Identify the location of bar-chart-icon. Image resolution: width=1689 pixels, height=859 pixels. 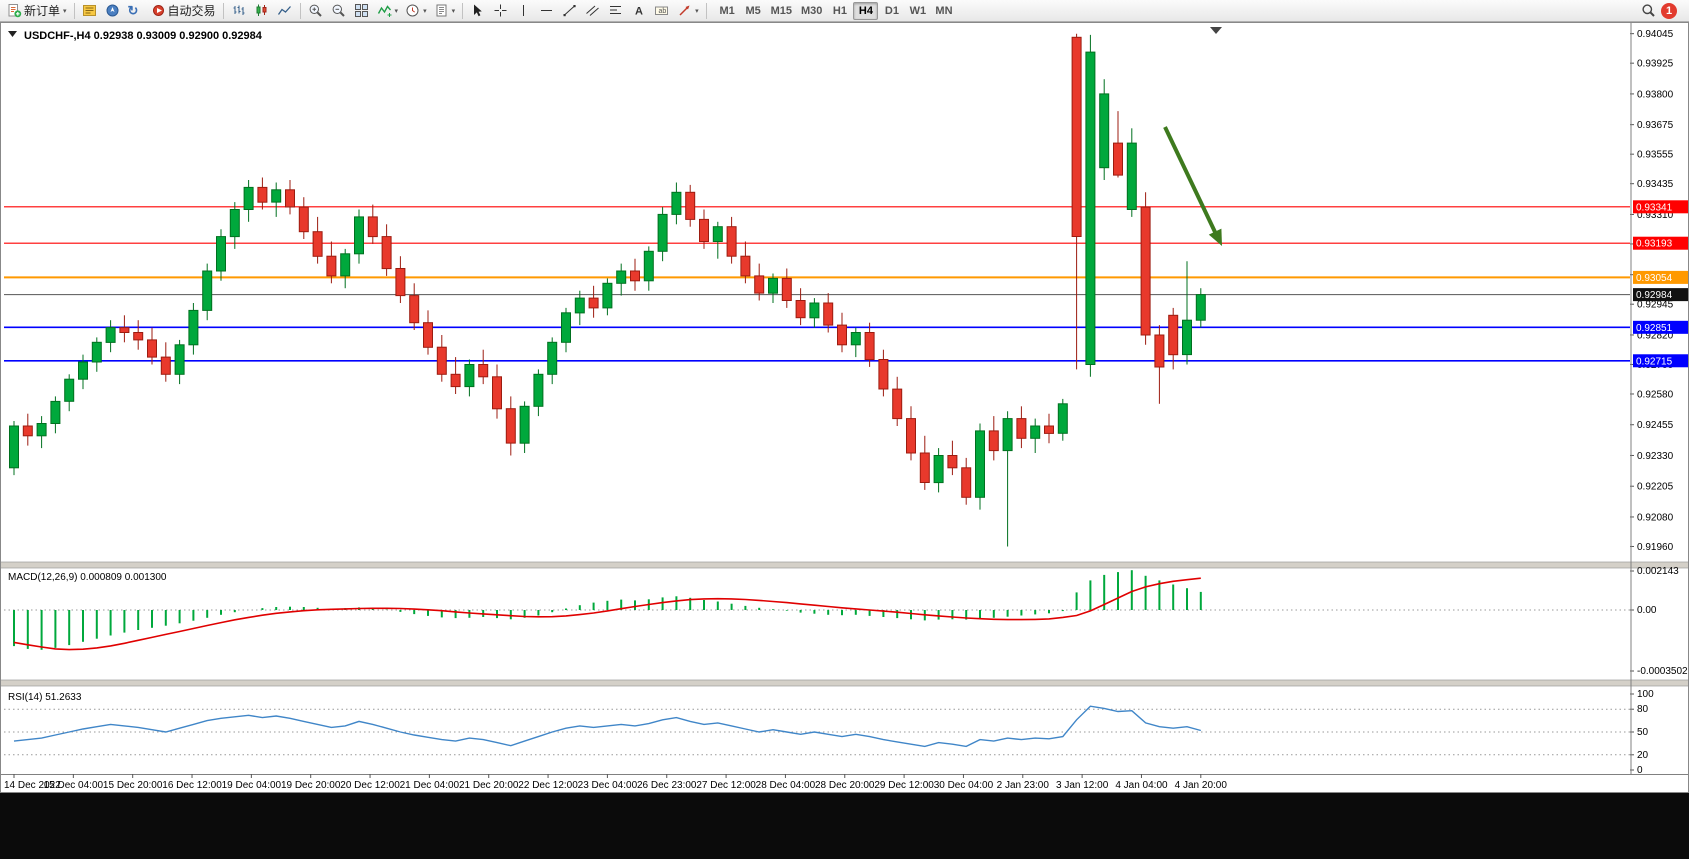
(239, 10).